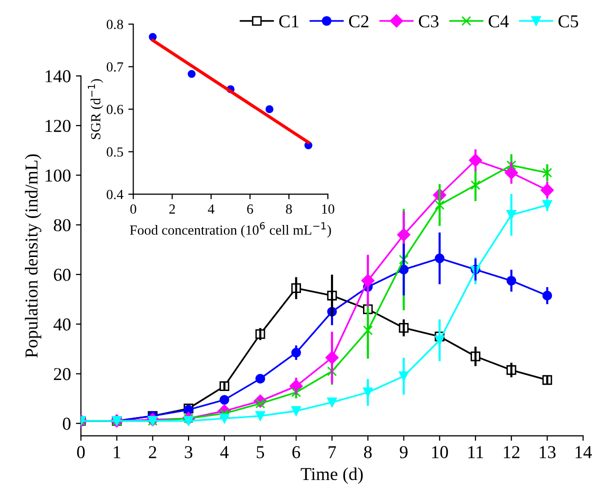 The width and height of the screenshot is (595, 493). I want to click on y-tick-label: 100, so click(58, 175).